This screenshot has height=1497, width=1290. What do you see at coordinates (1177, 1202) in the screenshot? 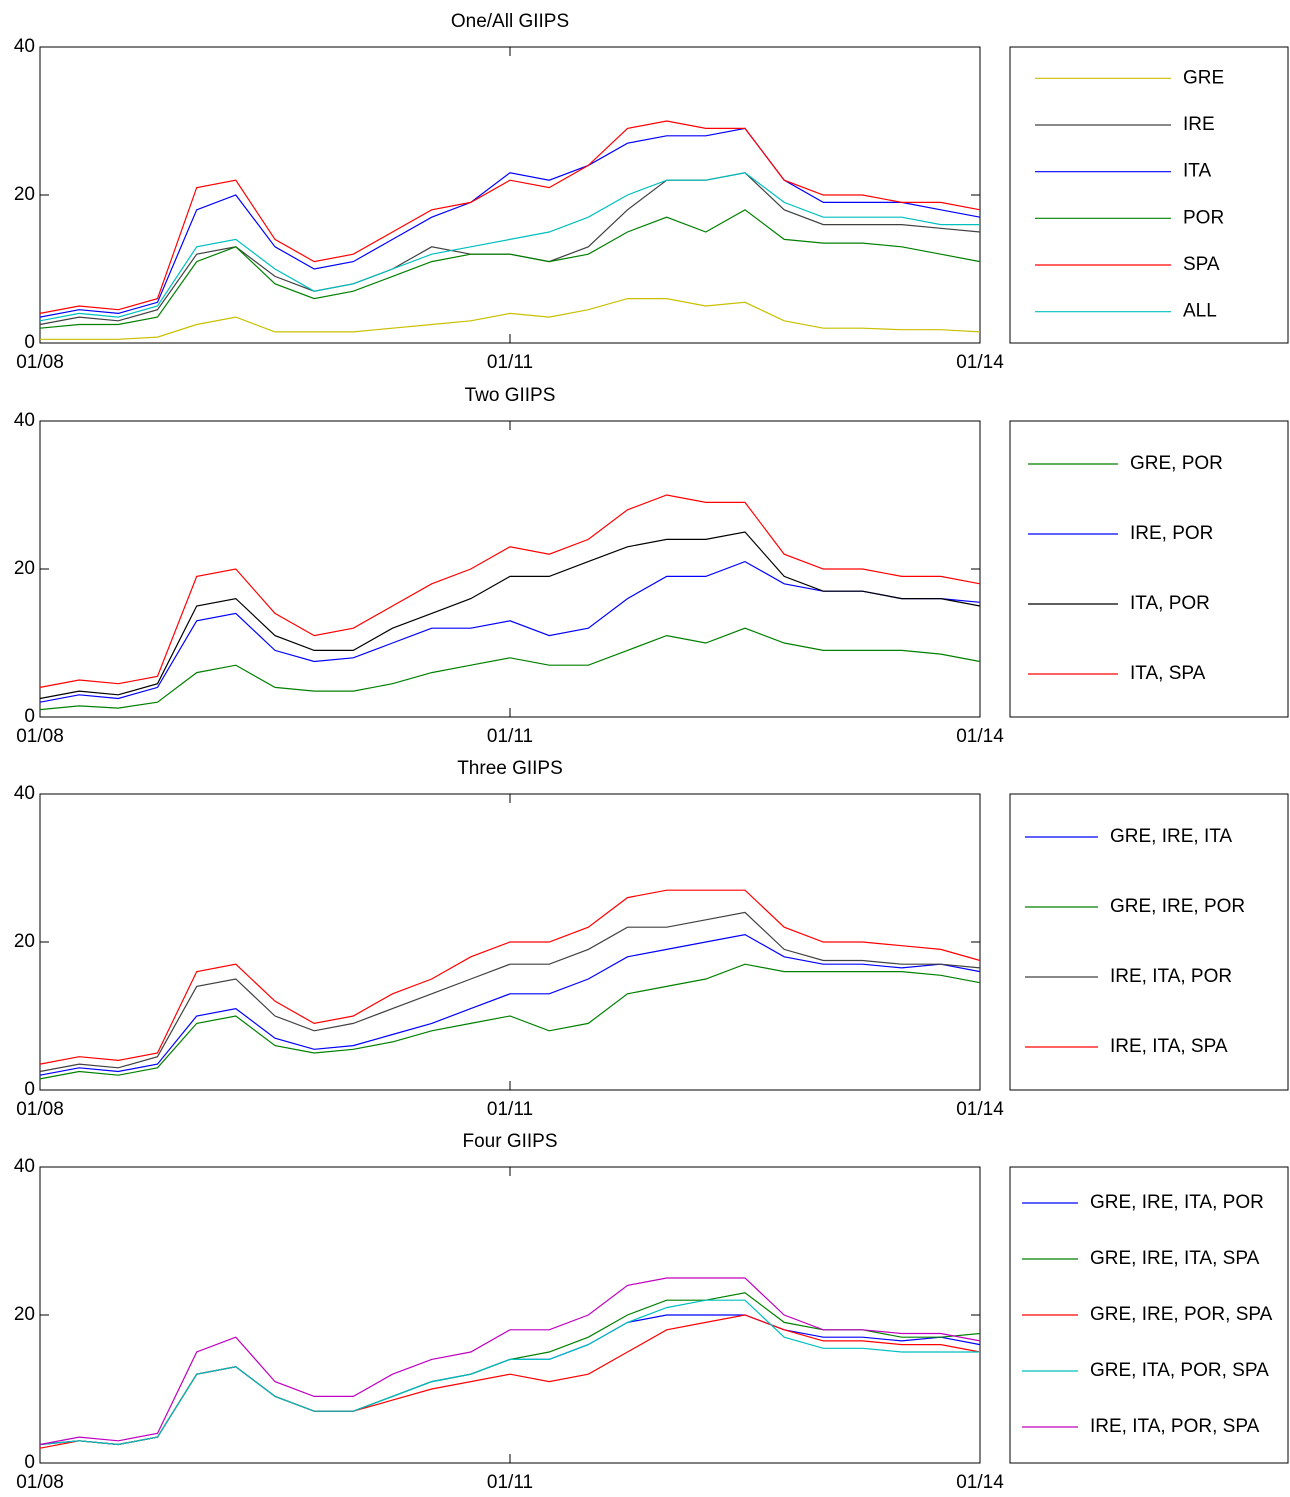
I see `legend-label: GRE, IRE, ITA, POR` at bounding box center [1177, 1202].